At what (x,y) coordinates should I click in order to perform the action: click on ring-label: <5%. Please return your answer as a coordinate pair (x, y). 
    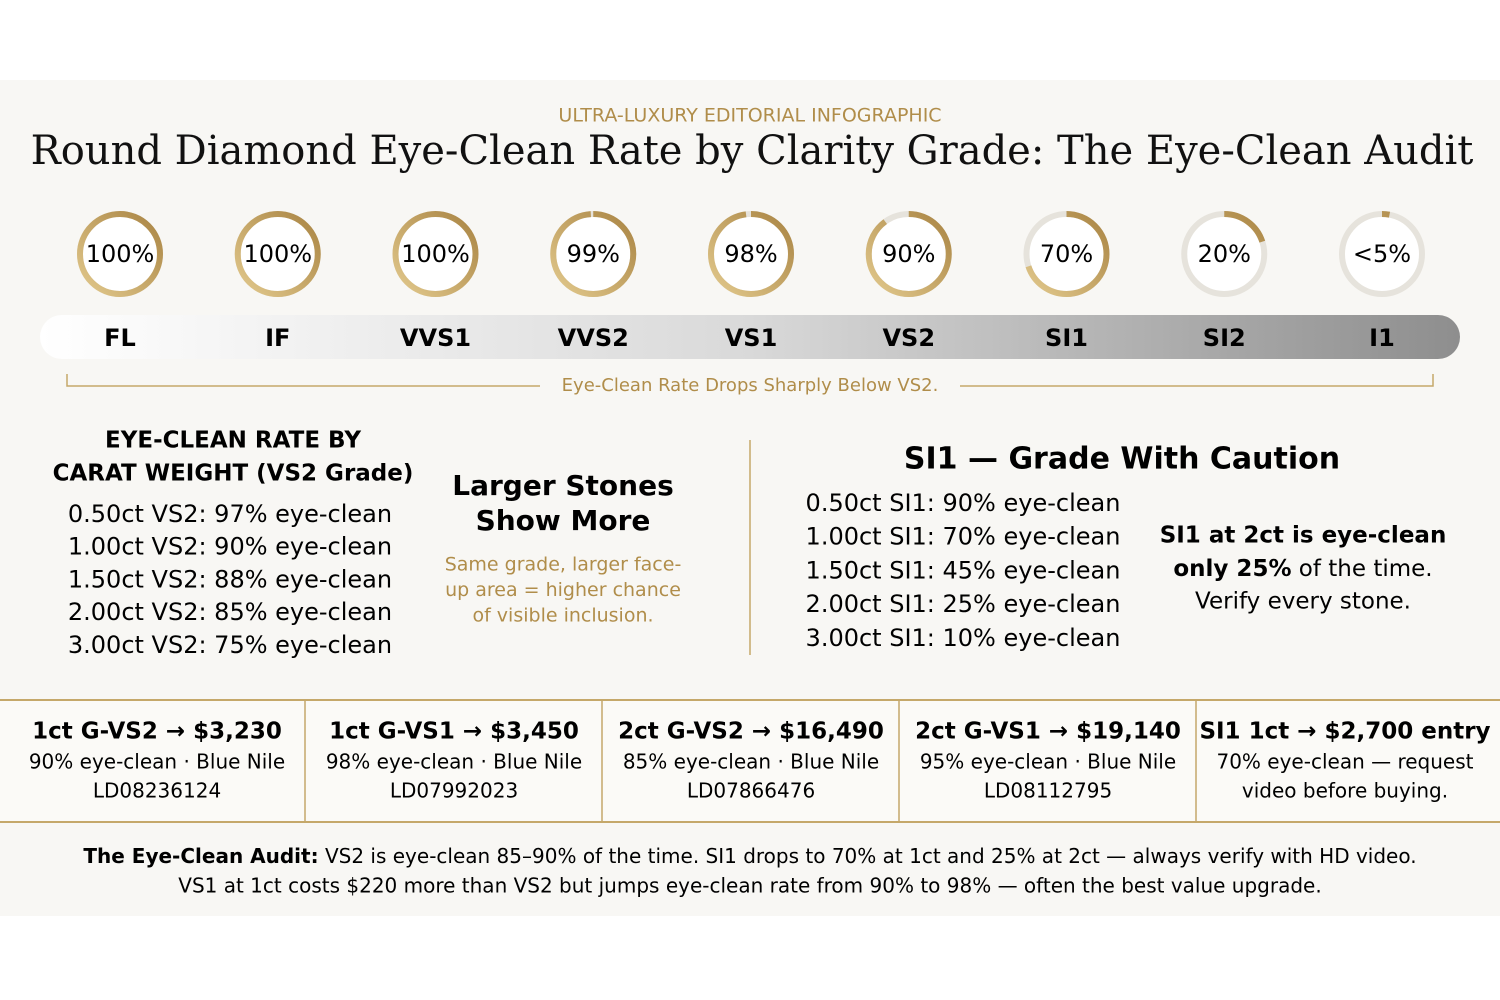
    Looking at the image, I should click on (1382, 254).